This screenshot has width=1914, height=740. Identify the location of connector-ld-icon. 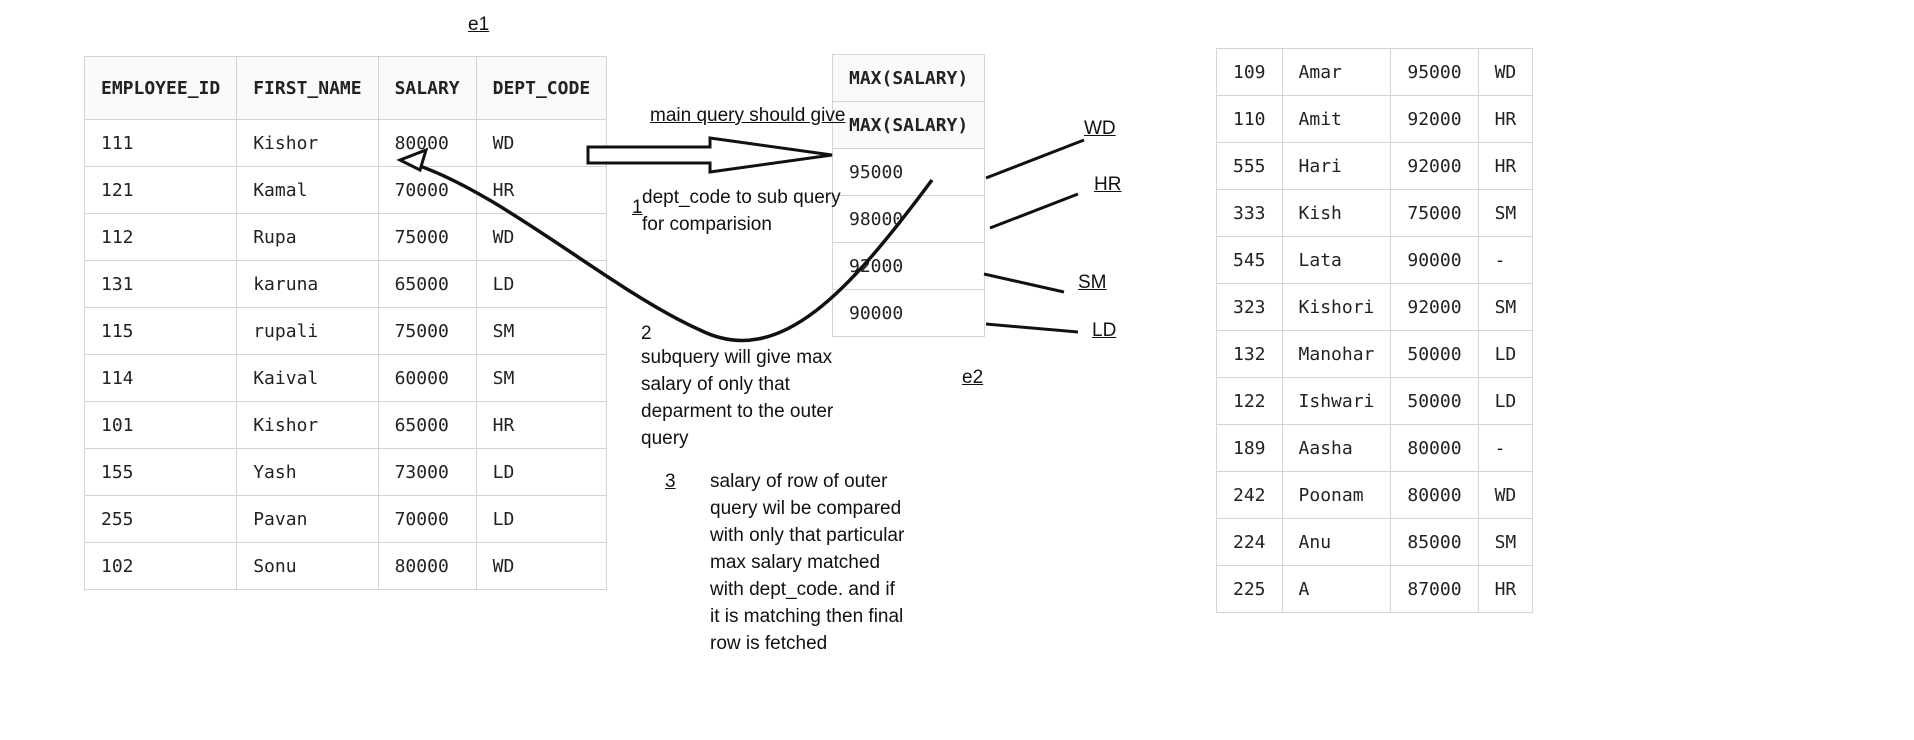
(1032, 328).